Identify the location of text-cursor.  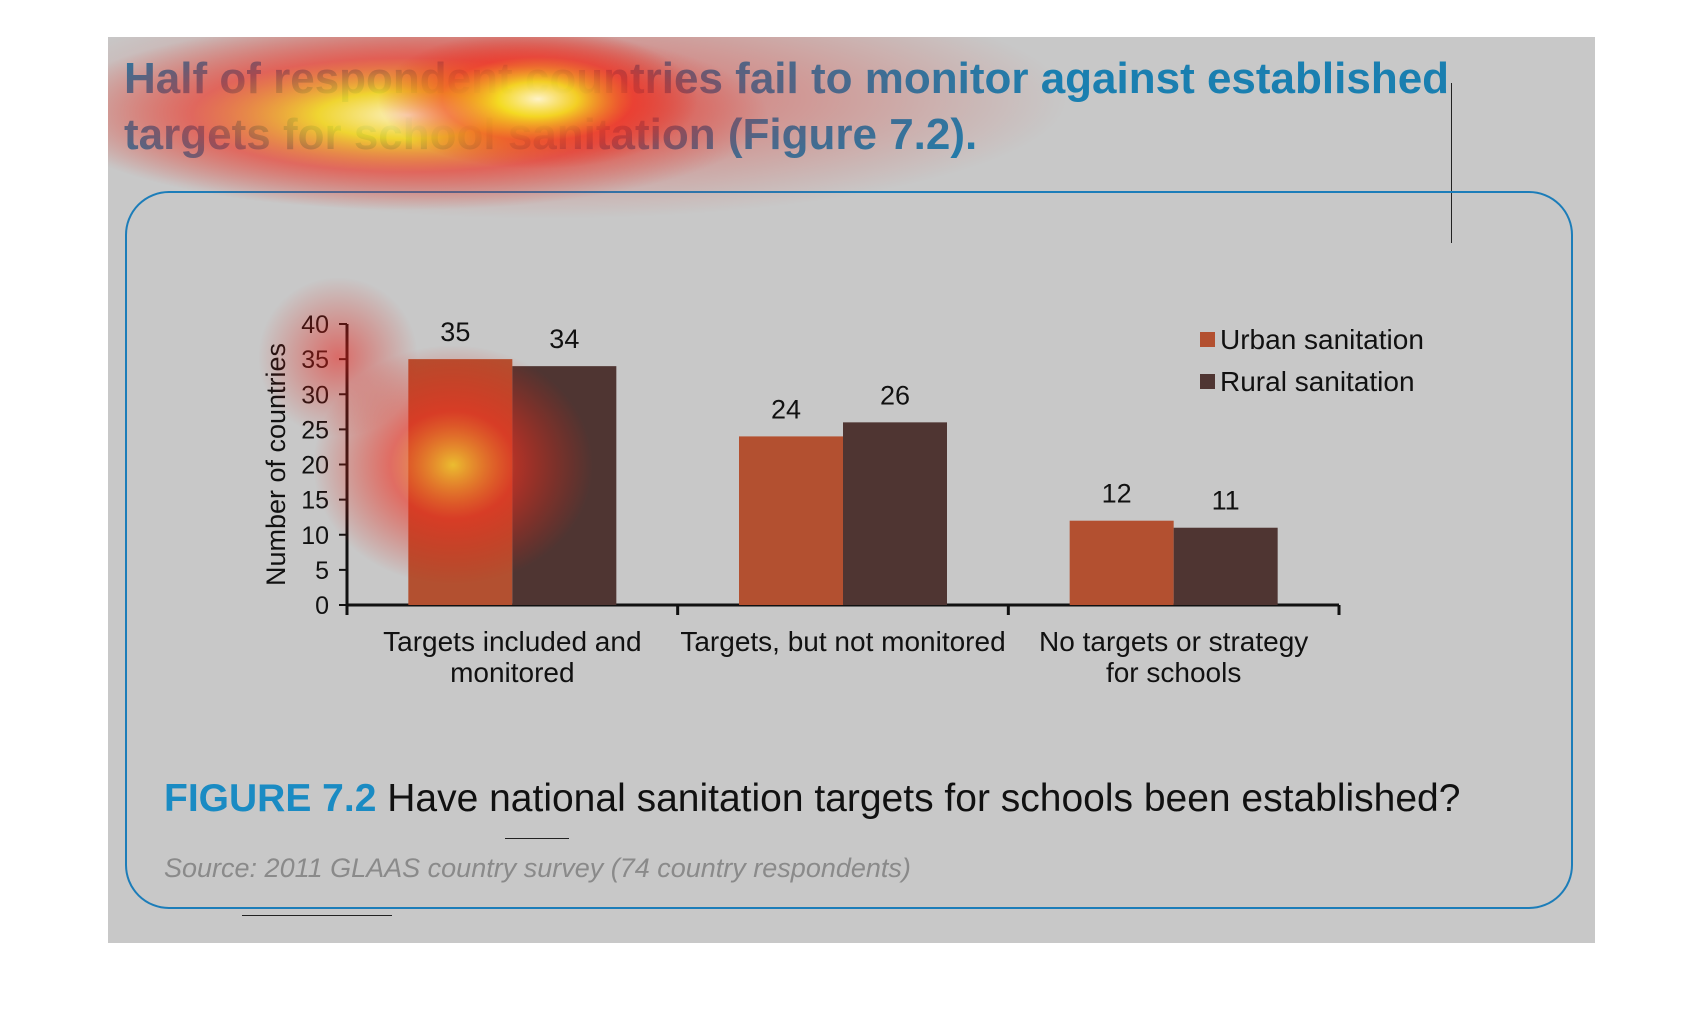
(1451, 163).